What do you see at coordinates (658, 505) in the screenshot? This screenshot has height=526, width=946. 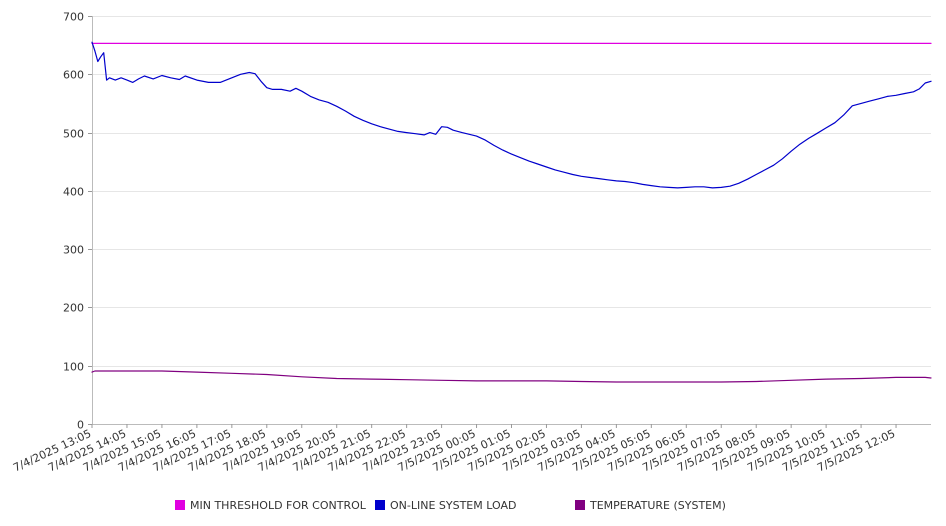 I see `legend-label: TEMPERATURE (SYSTEM)` at bounding box center [658, 505].